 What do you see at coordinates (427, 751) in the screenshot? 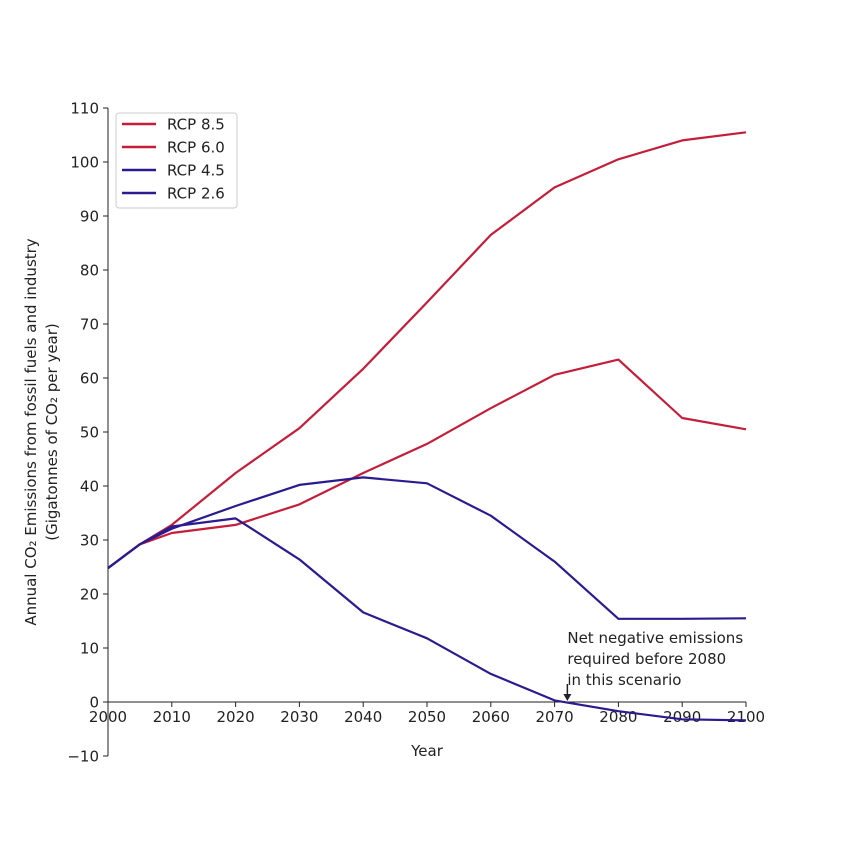
I see `x-axis-label: Year` at bounding box center [427, 751].